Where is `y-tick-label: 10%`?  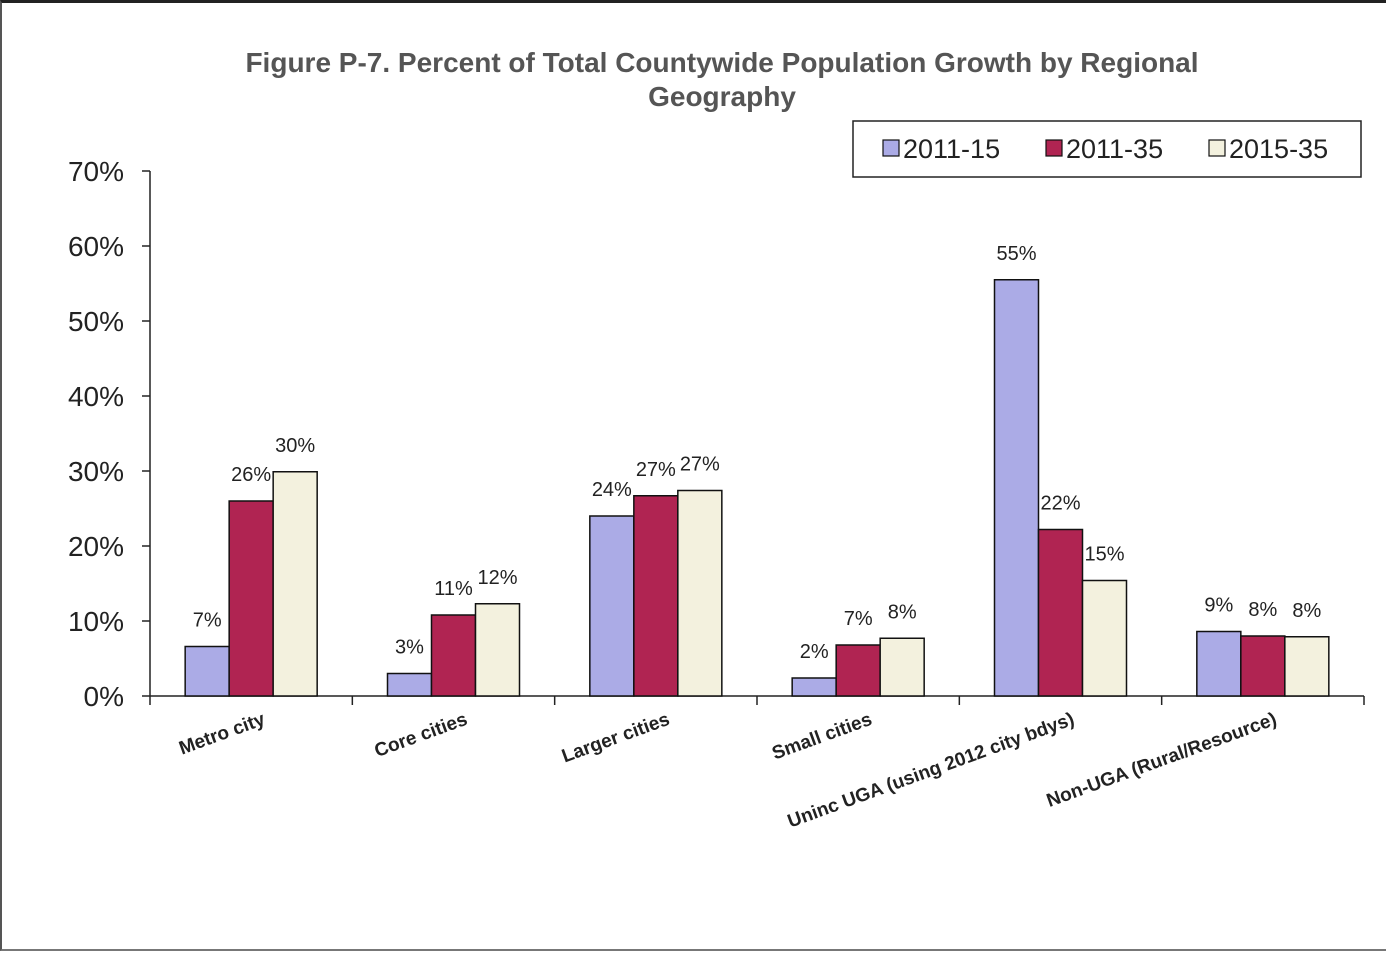
y-tick-label: 10% is located at coordinates (96, 621).